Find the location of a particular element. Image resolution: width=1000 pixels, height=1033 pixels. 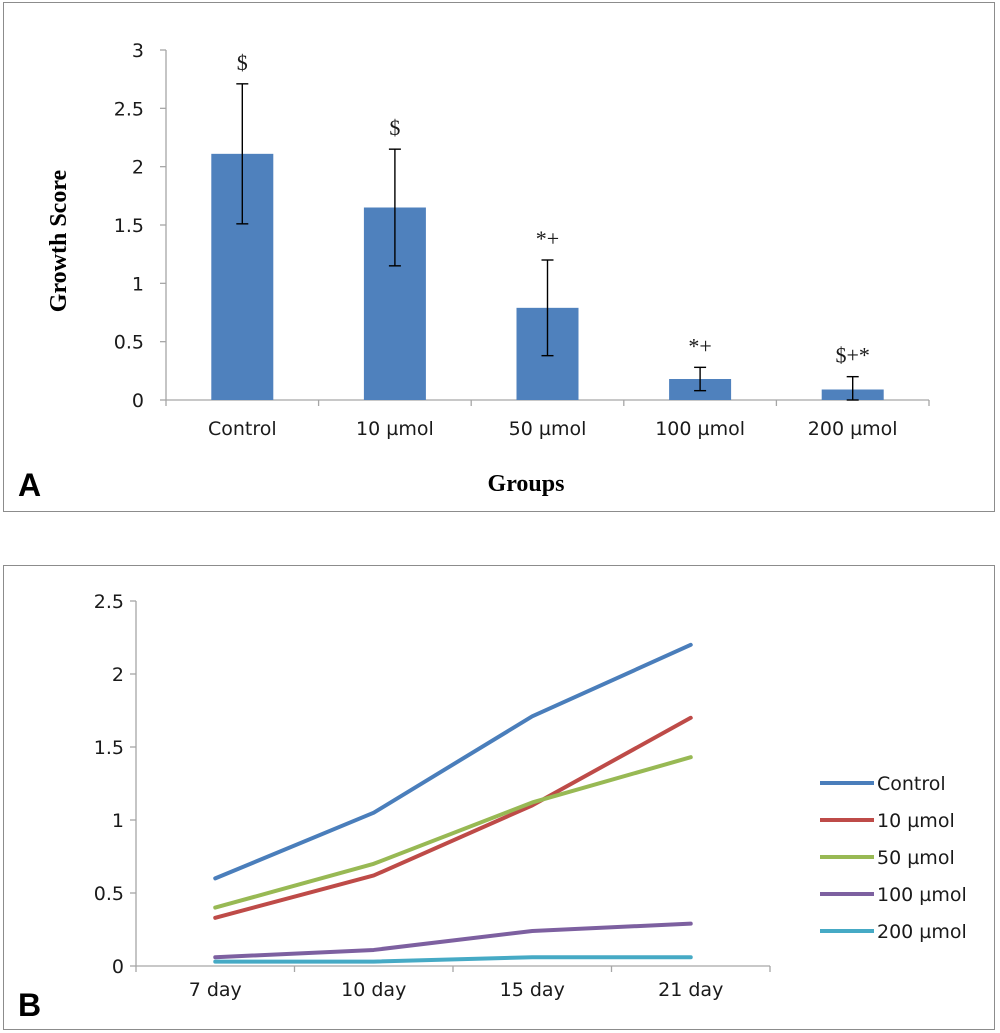

significance-label: $+* is located at coordinates (852, 355).